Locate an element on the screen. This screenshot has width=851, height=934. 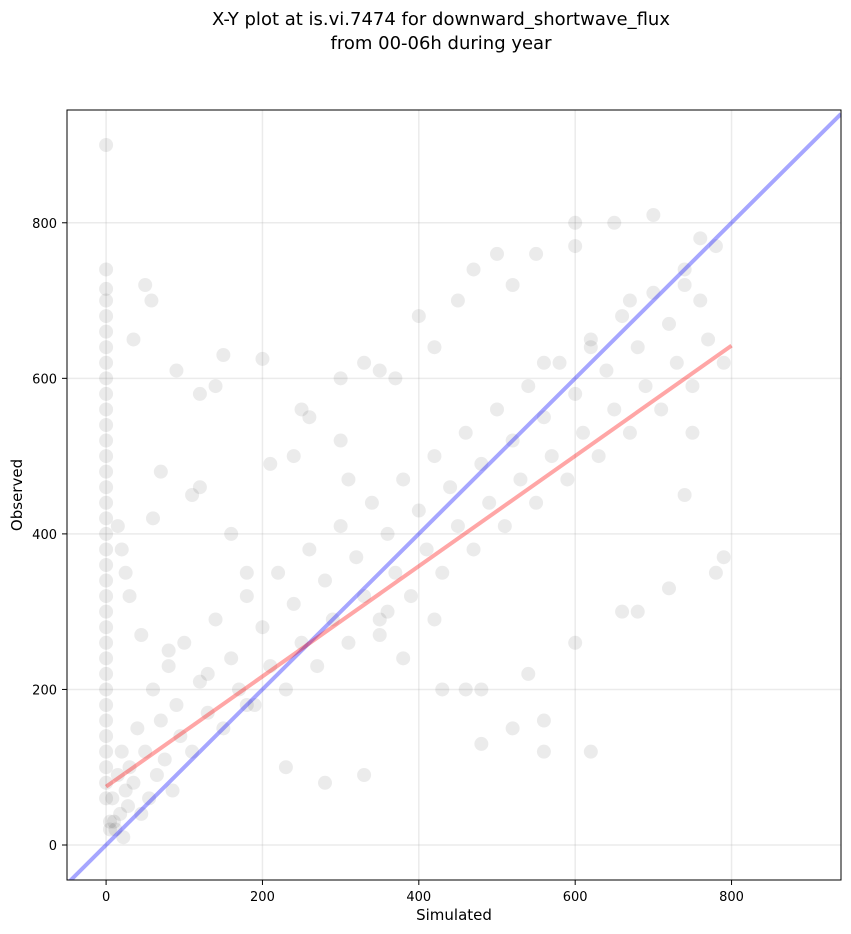
x-tick-label: 200 is located at coordinates (262, 897).